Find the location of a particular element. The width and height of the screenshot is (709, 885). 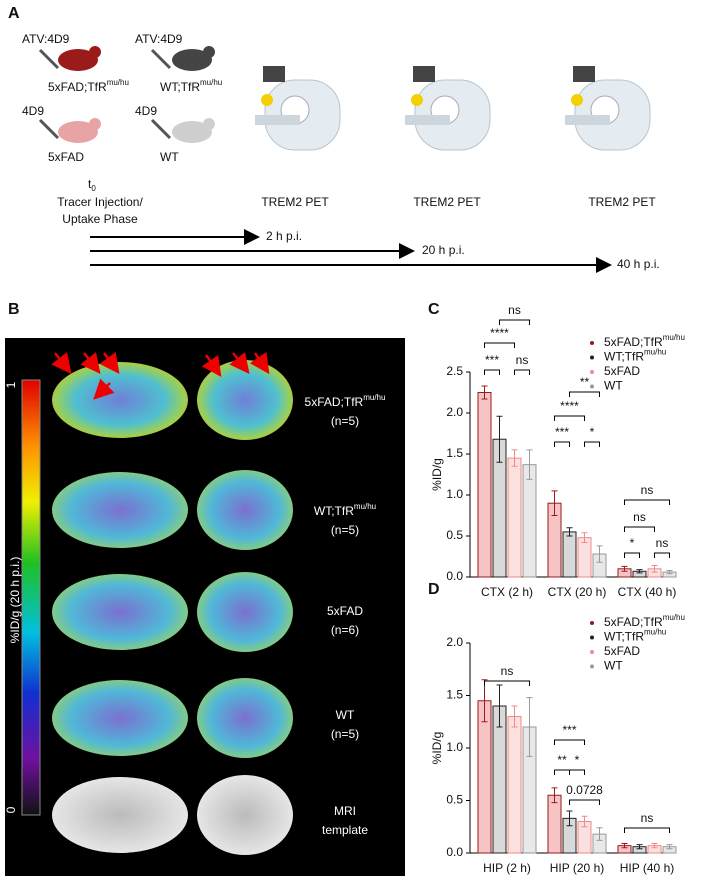

timepoint: 2 h p.i. is located at coordinates (284, 236).